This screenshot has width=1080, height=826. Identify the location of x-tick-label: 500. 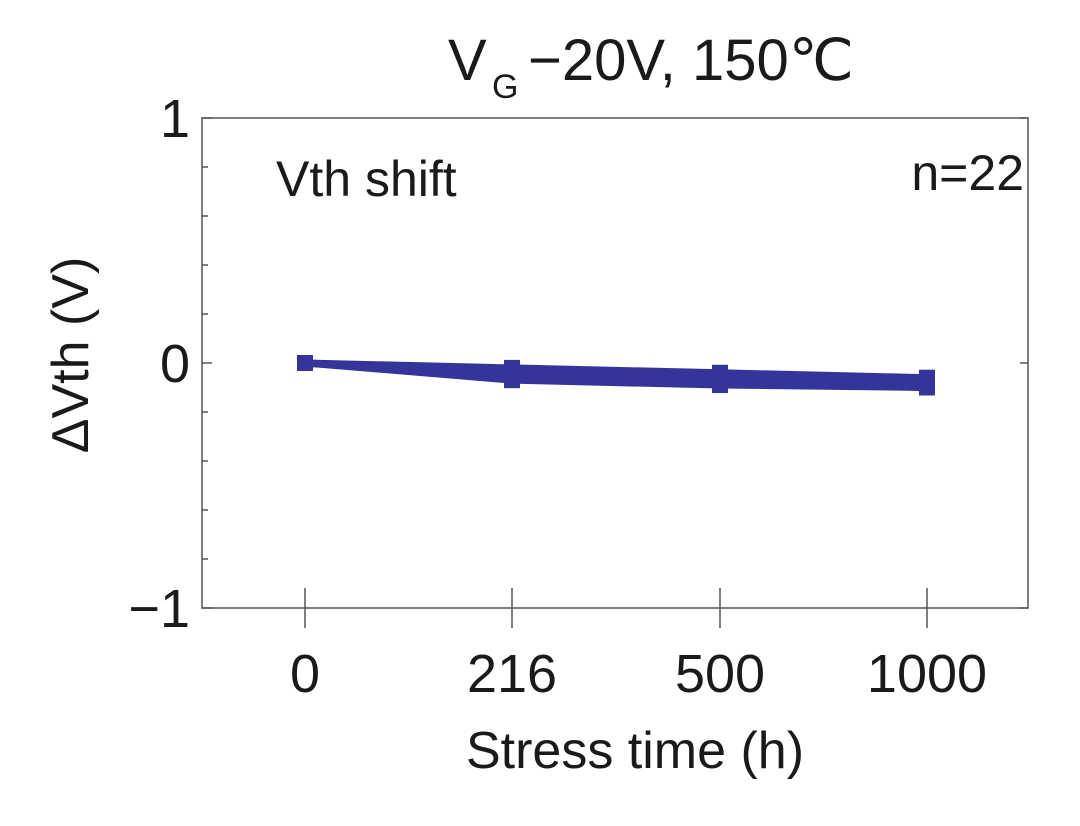
(720, 674).